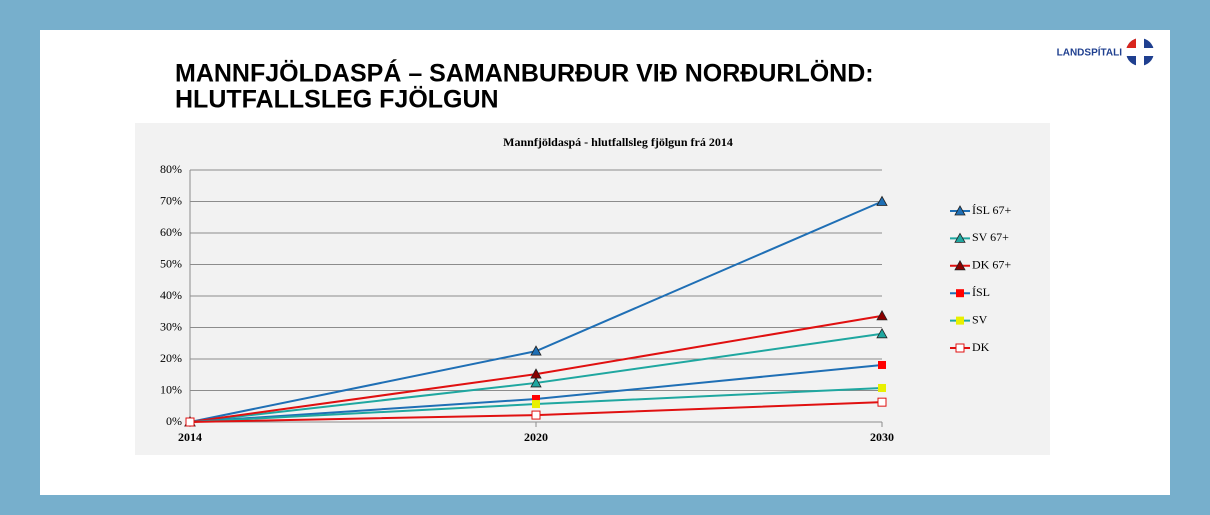 This screenshot has width=1210, height=515. I want to click on y-tick-label: 40%, so click(171, 295).